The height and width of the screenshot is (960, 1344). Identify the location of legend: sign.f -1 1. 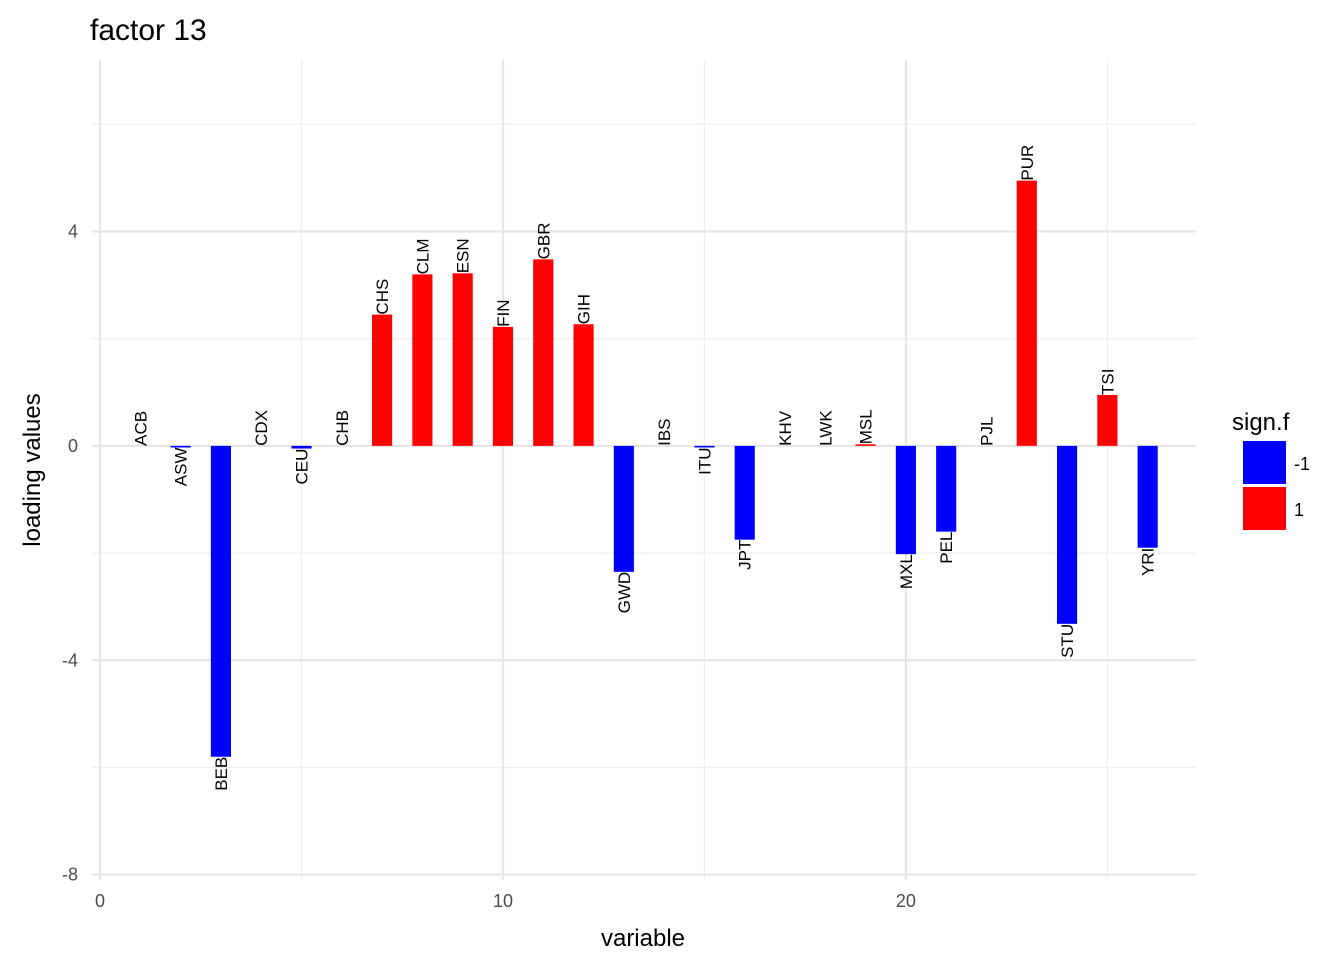
(1271, 469).